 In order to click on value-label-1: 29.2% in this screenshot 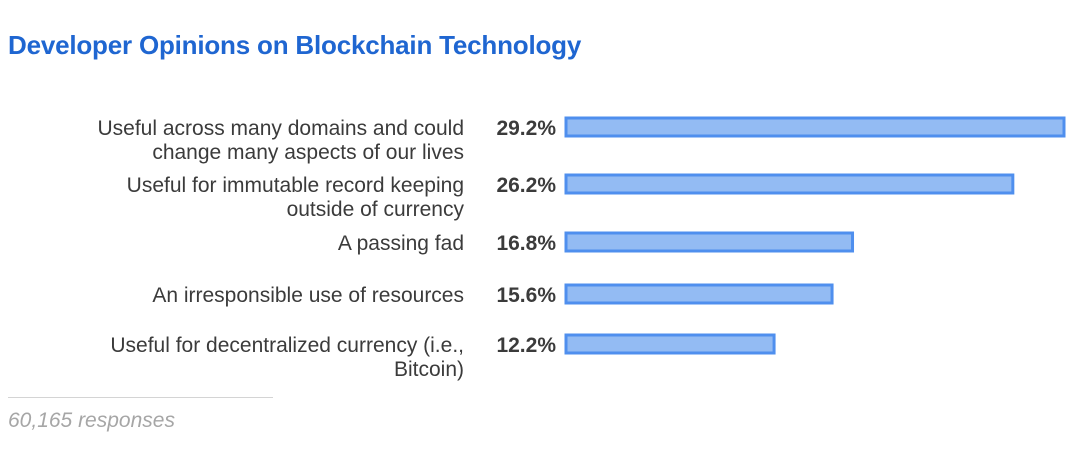, I will do `click(526, 128)`.